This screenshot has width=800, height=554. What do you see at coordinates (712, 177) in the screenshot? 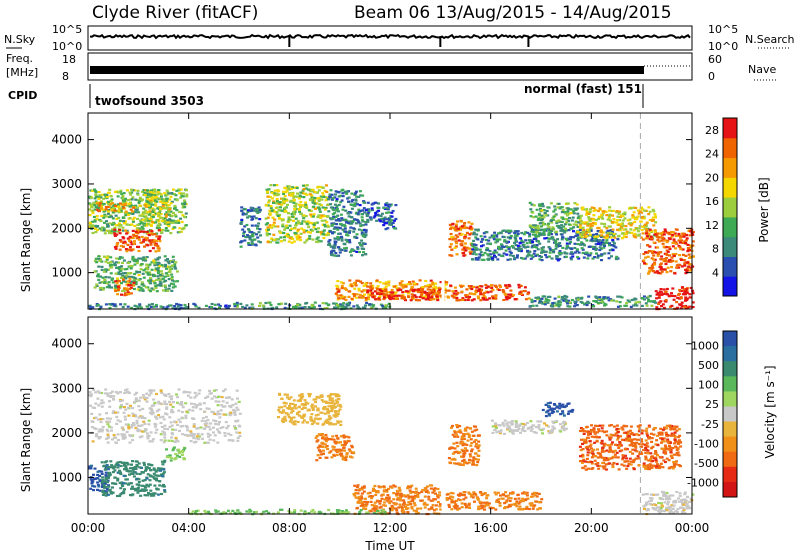
I see `colorbar-tick-label: 20` at bounding box center [712, 177].